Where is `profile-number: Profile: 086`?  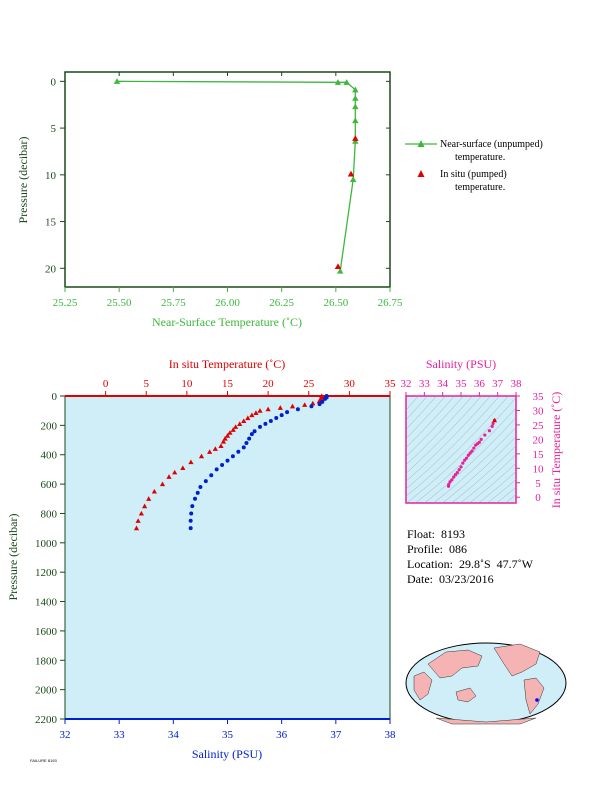
profile-number: Profile: 086 is located at coordinates (437, 549).